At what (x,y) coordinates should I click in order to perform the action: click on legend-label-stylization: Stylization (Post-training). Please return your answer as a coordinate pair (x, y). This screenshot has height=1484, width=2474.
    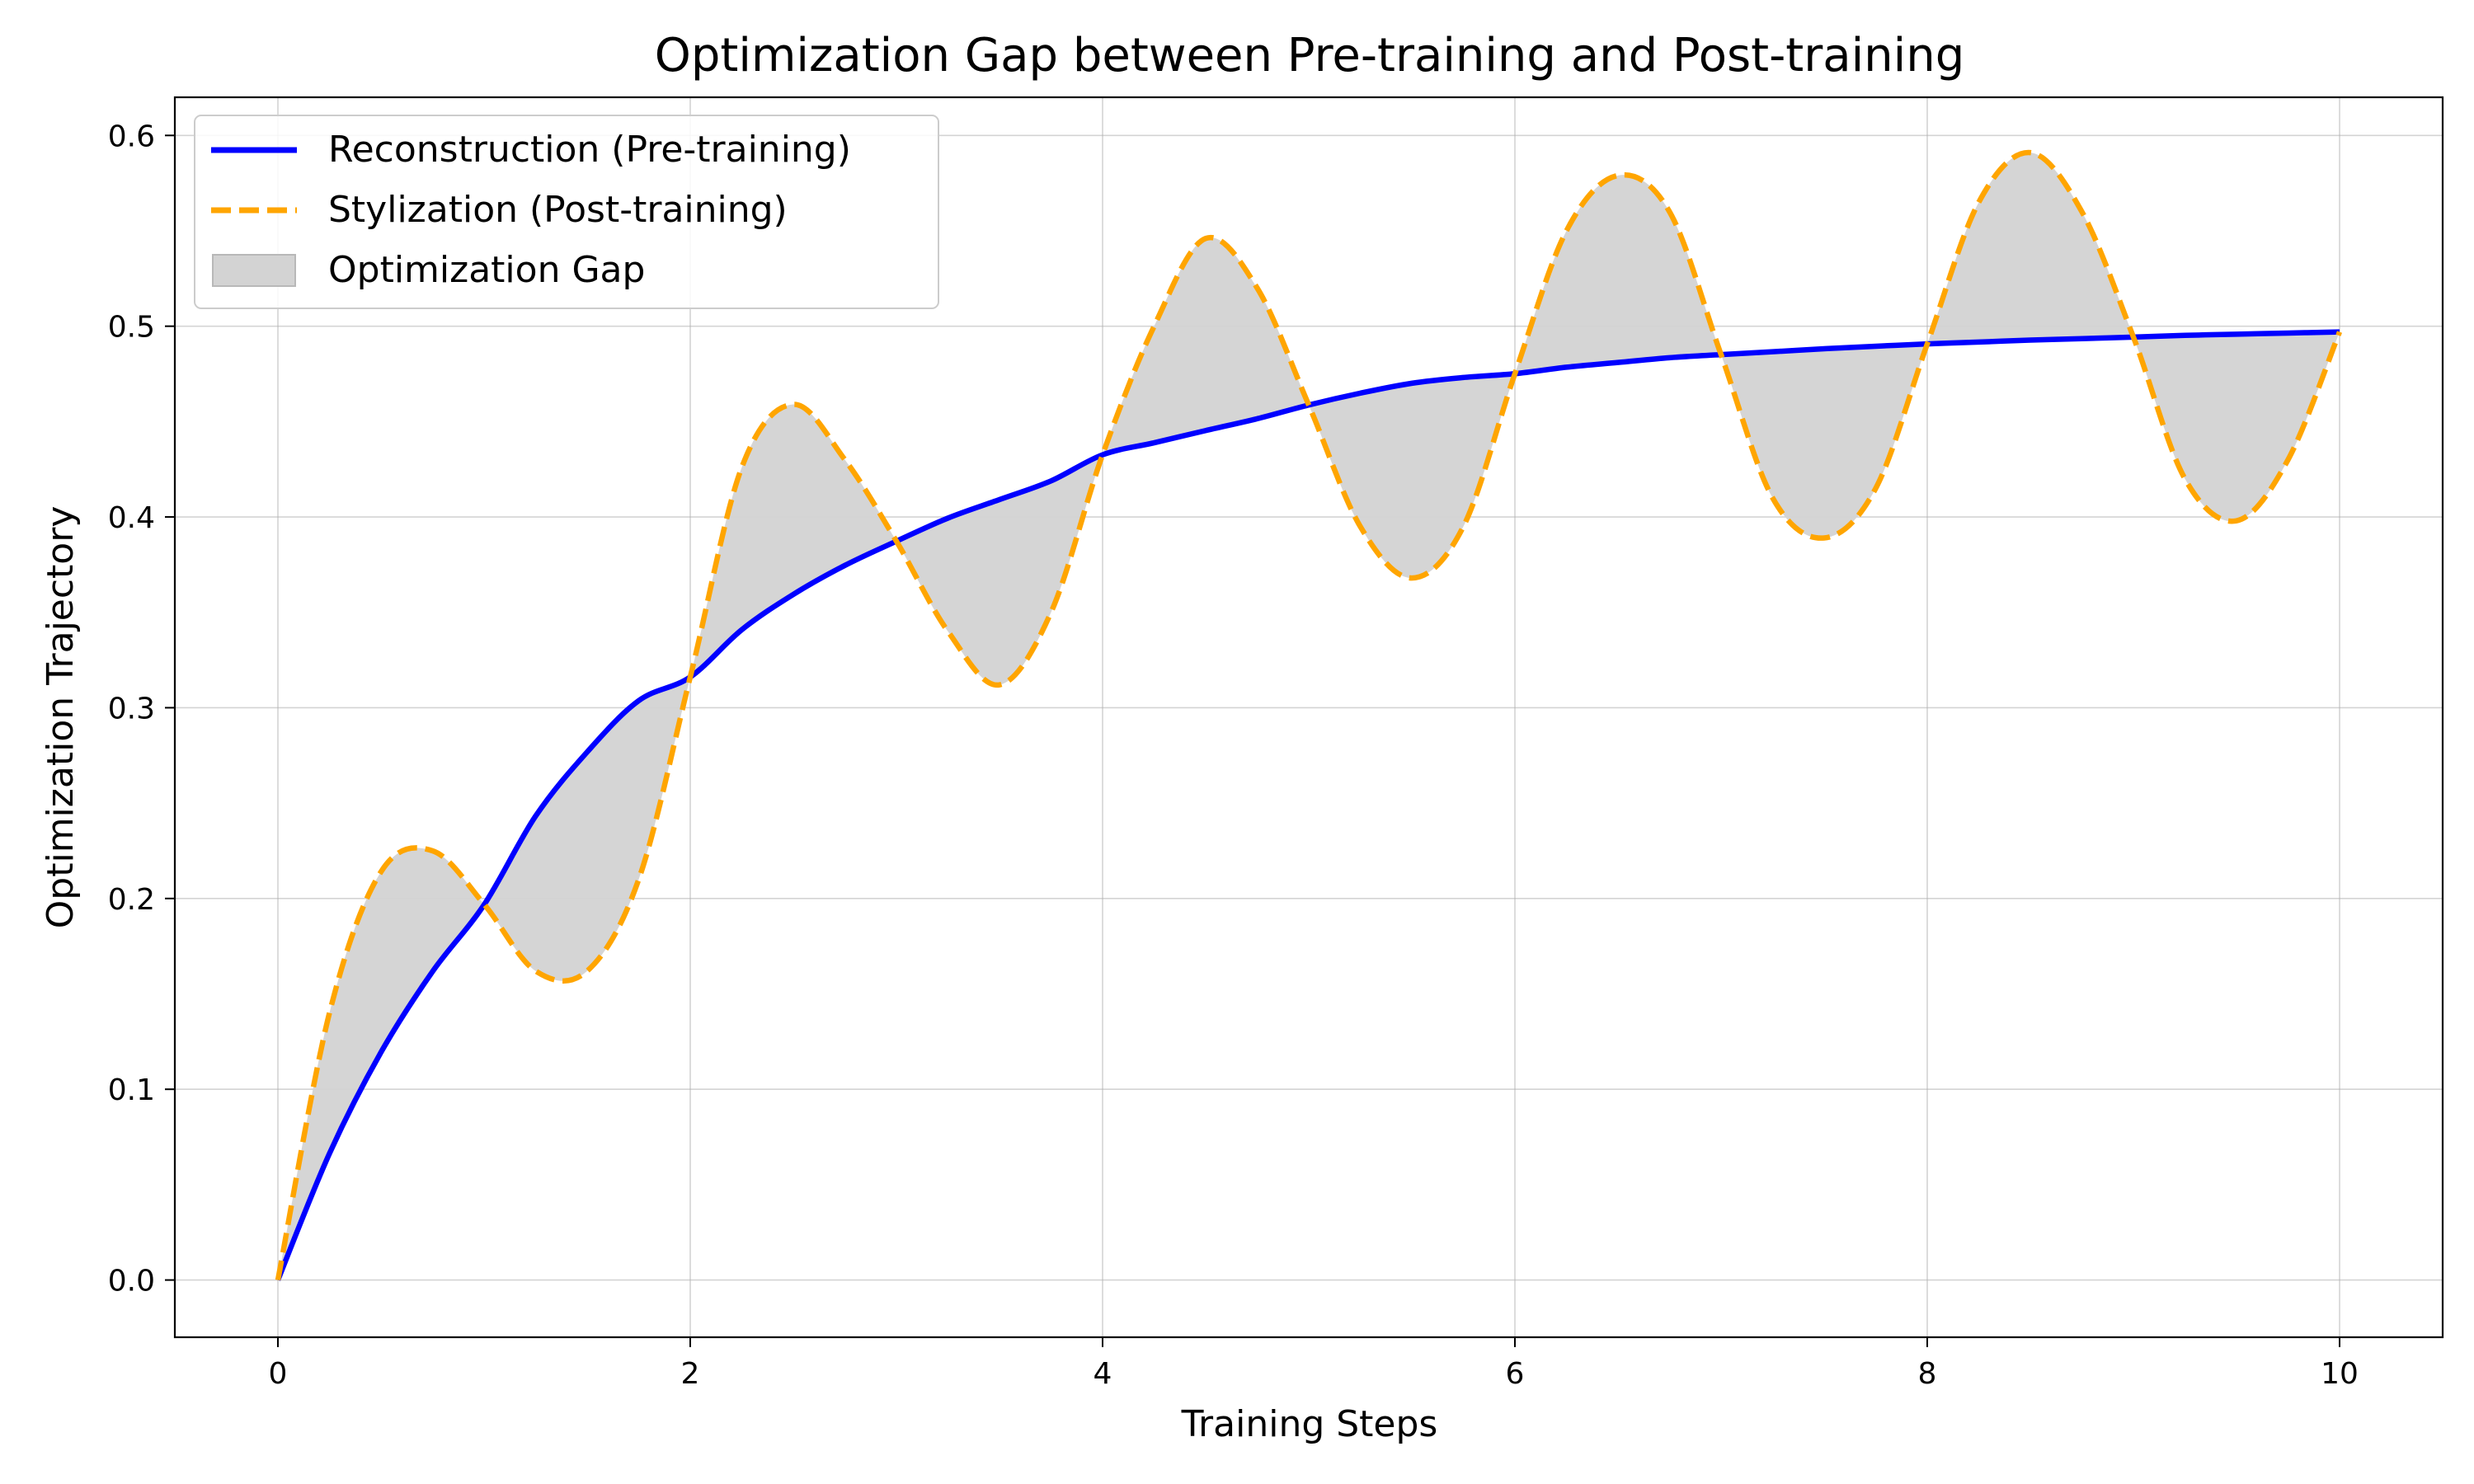
    Looking at the image, I should click on (558, 210).